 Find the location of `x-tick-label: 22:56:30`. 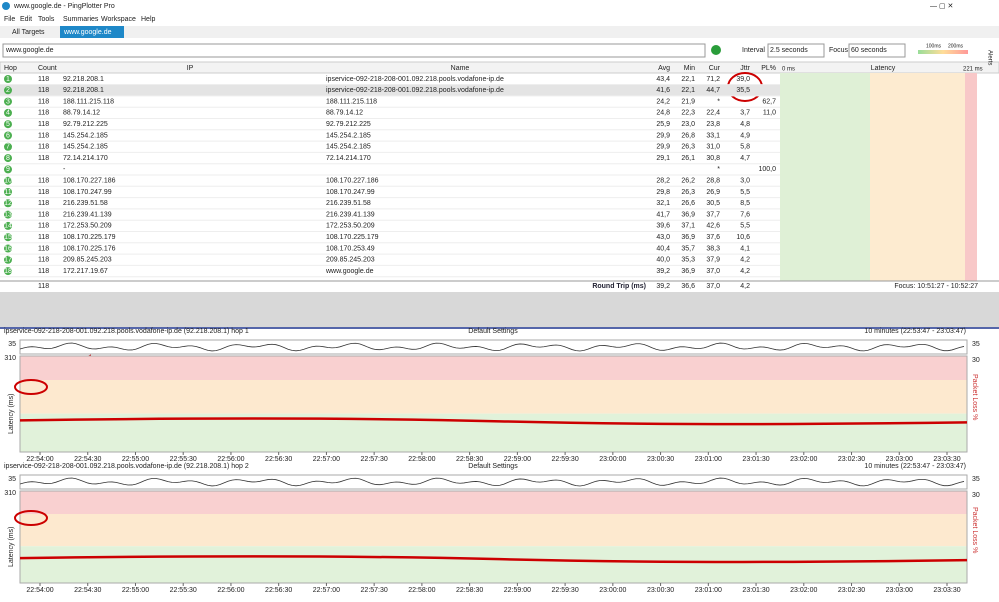

x-tick-label: 22:56:30 is located at coordinates (278, 459).